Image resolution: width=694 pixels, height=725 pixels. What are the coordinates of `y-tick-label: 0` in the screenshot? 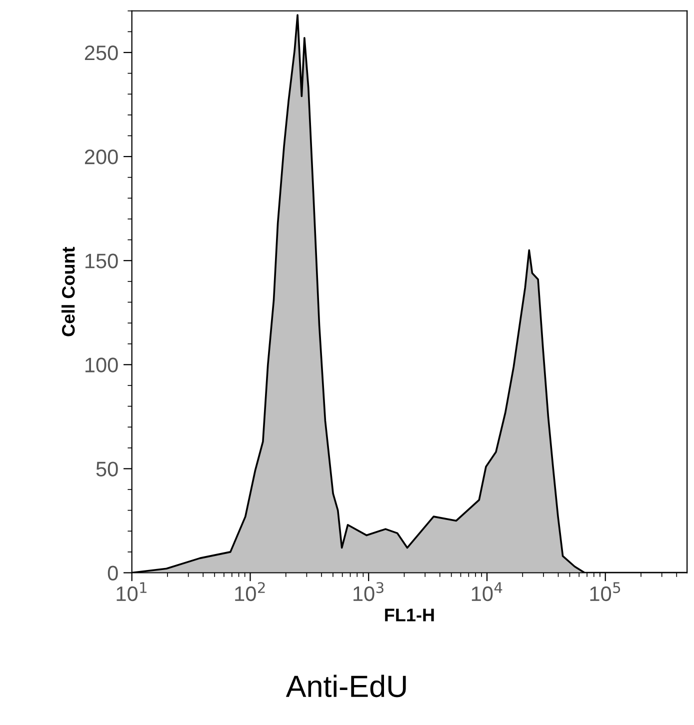 It's located at (113, 573).